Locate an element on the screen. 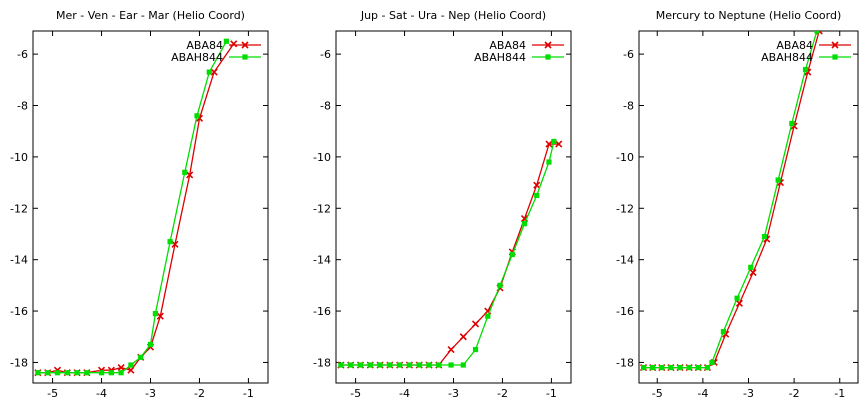 This screenshot has height=405, width=865. x-tick-label: -4 is located at coordinates (404, 393).